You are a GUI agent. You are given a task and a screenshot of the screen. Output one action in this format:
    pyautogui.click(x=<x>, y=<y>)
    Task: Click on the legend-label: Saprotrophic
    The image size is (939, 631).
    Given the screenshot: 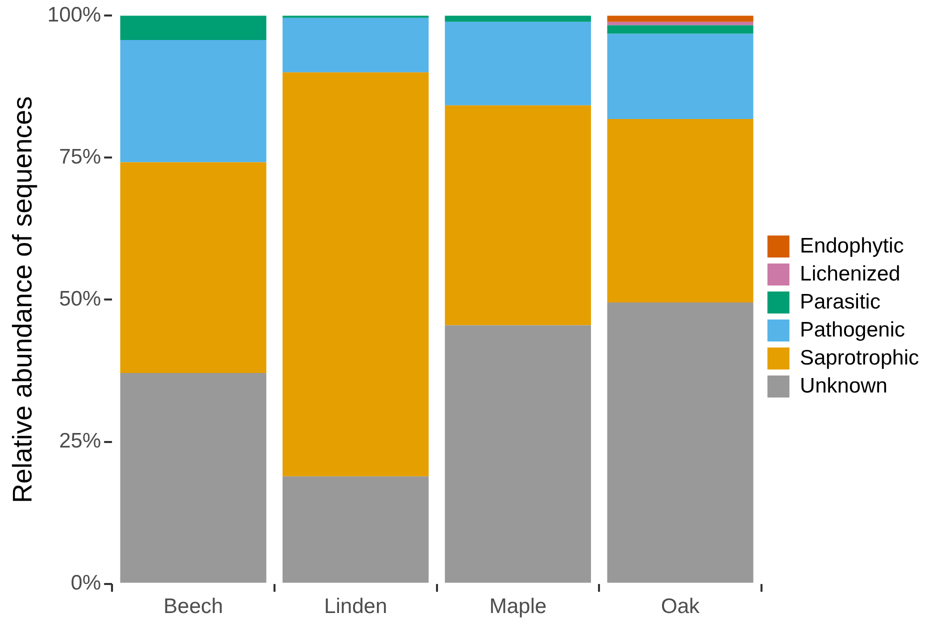 What is the action you would take?
    pyautogui.click(x=860, y=358)
    